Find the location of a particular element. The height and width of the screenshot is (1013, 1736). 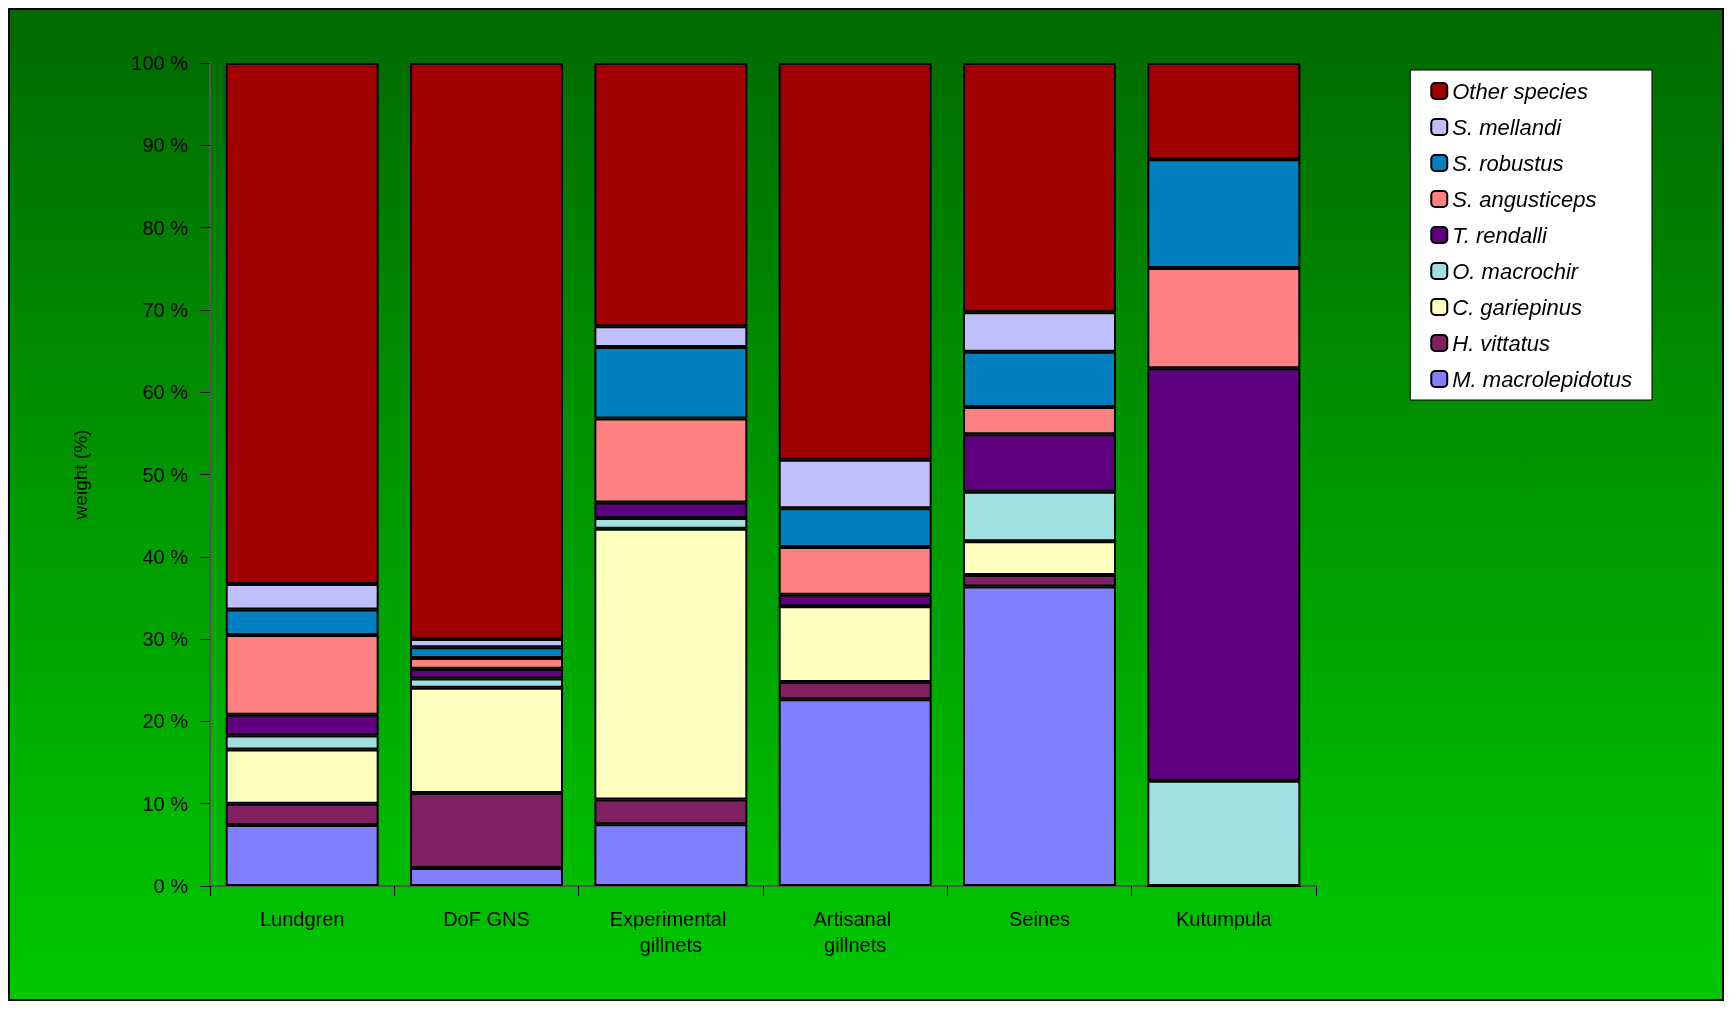

x-tick-label: Kutumpula is located at coordinates (1224, 919).